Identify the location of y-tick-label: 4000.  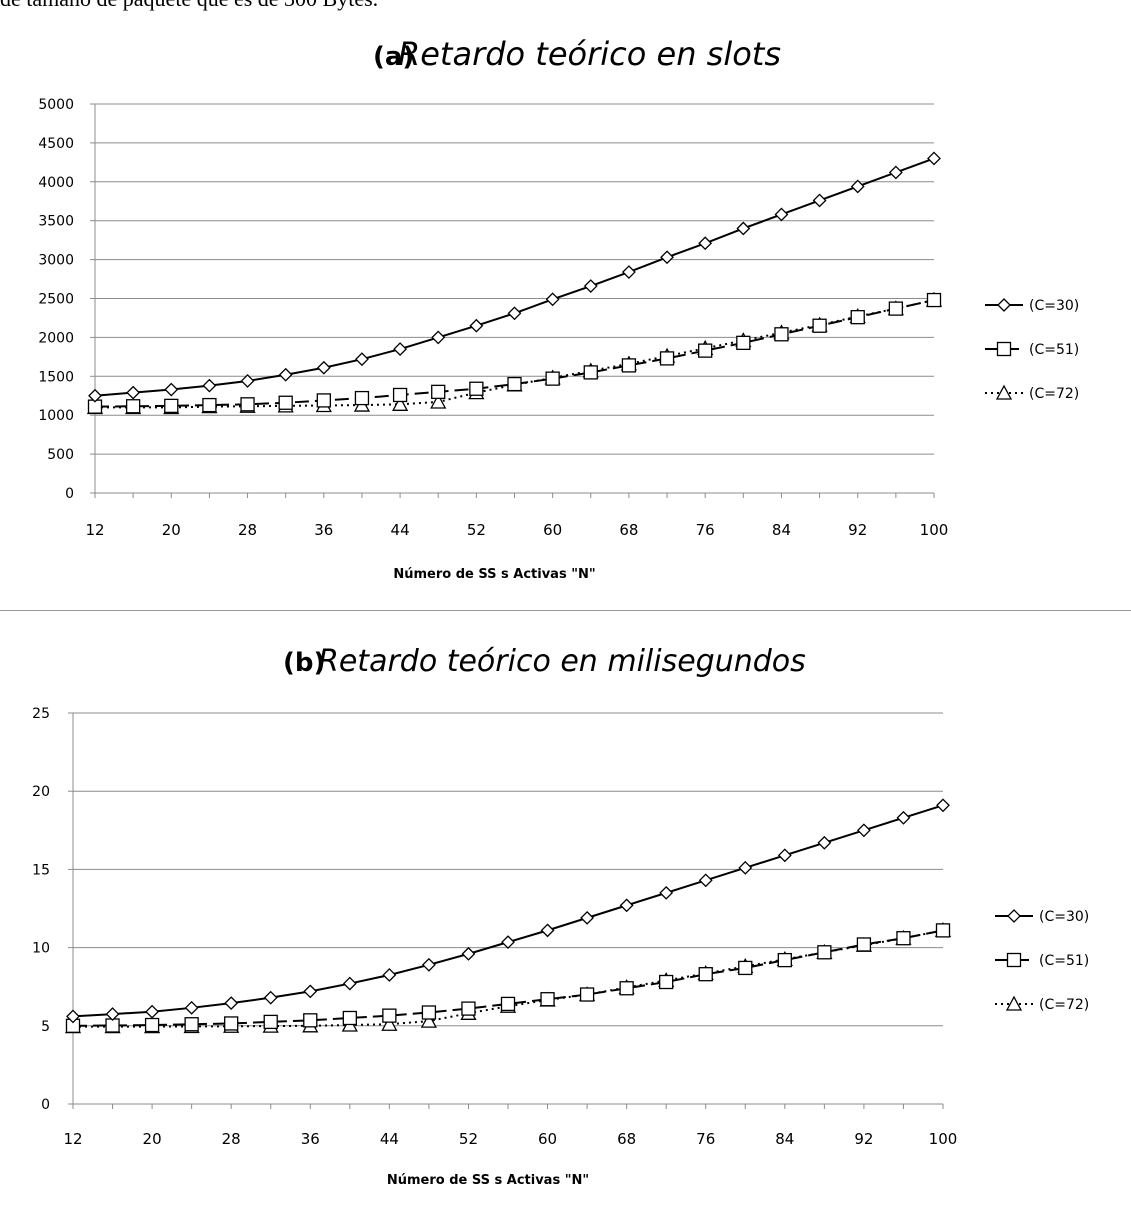
(56, 183).